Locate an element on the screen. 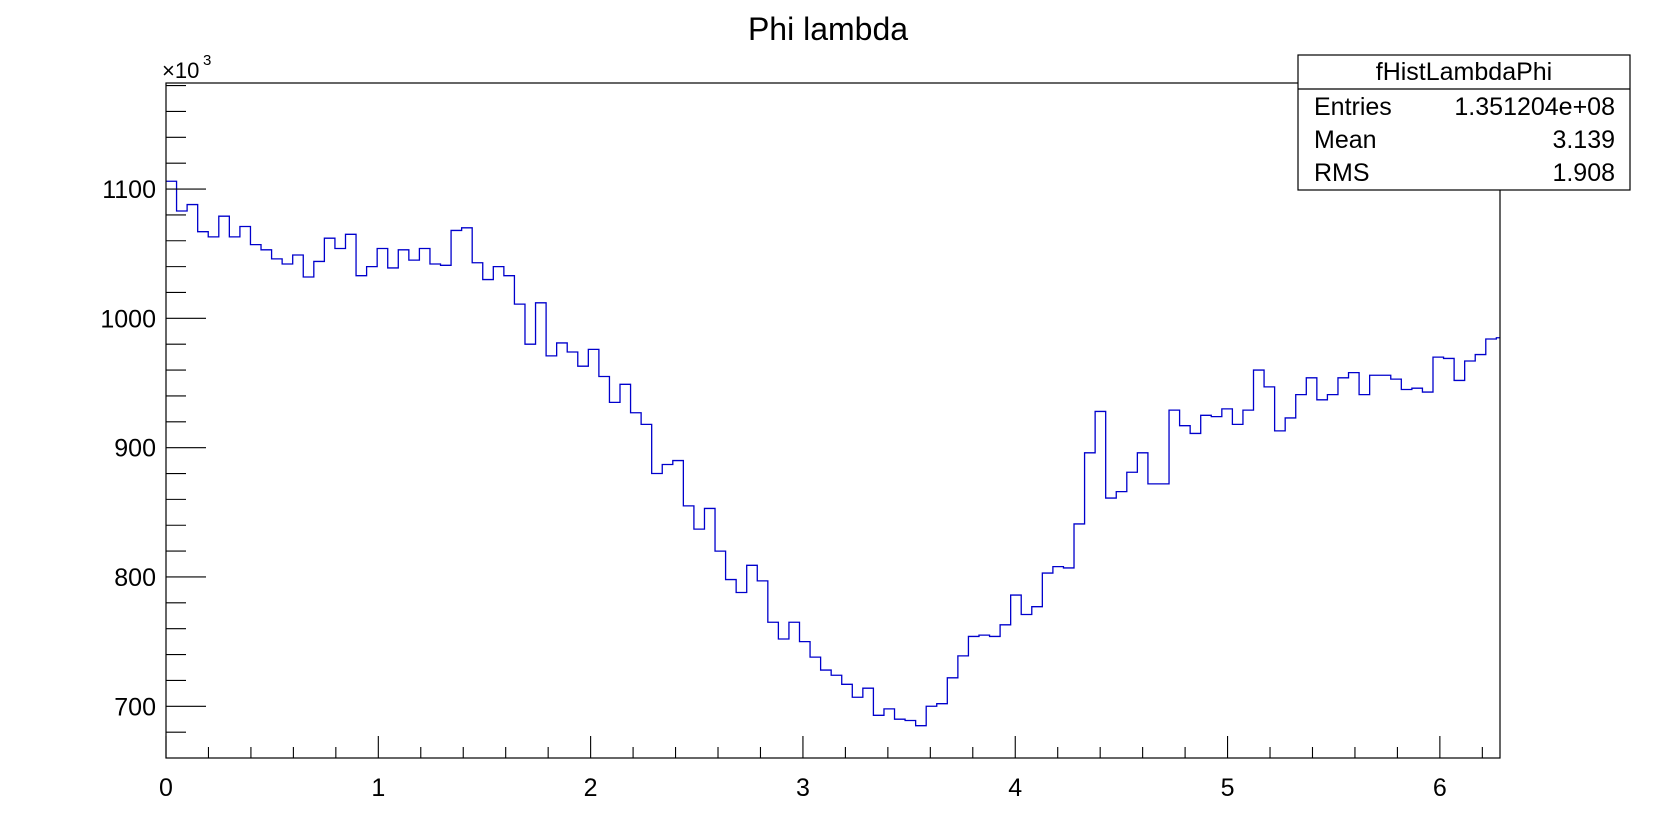  stats-box-title: fHistLambdaPhi is located at coordinates (1464, 72).